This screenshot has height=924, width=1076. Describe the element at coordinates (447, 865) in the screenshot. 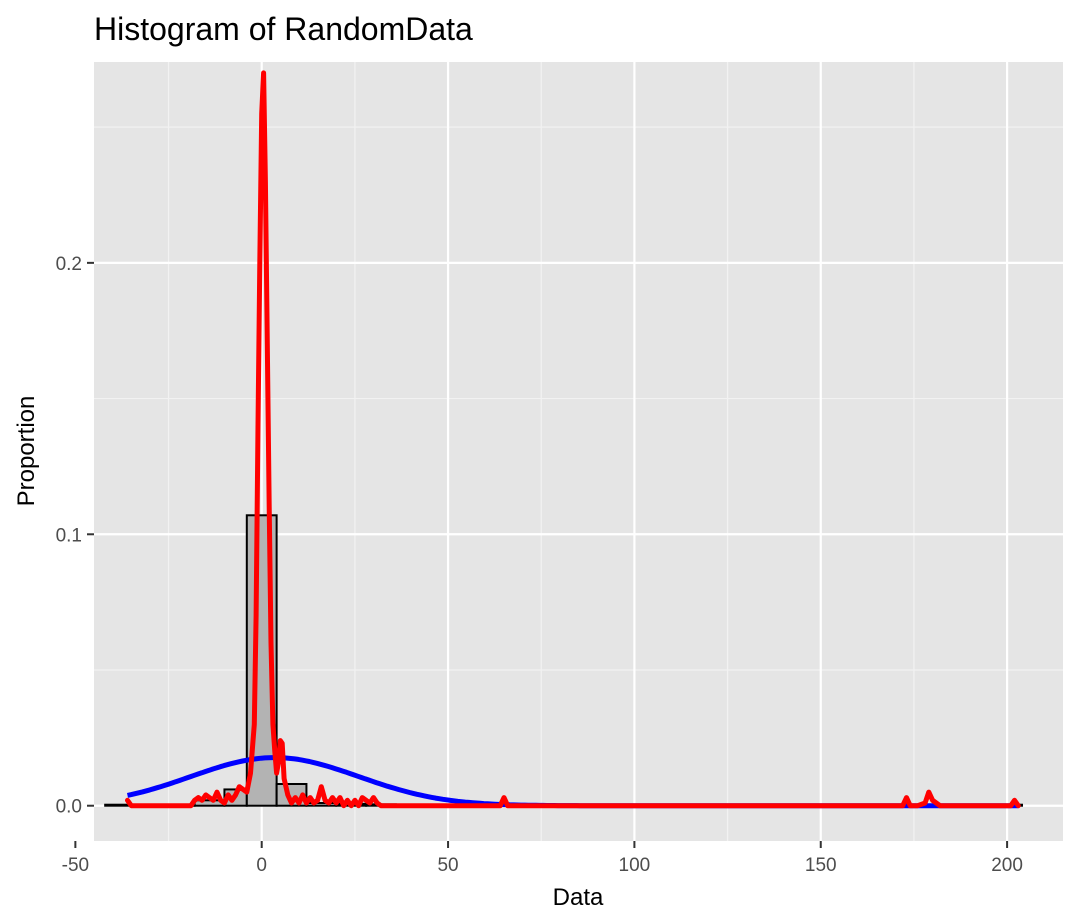

I see `x-tick-label: 50` at that location.